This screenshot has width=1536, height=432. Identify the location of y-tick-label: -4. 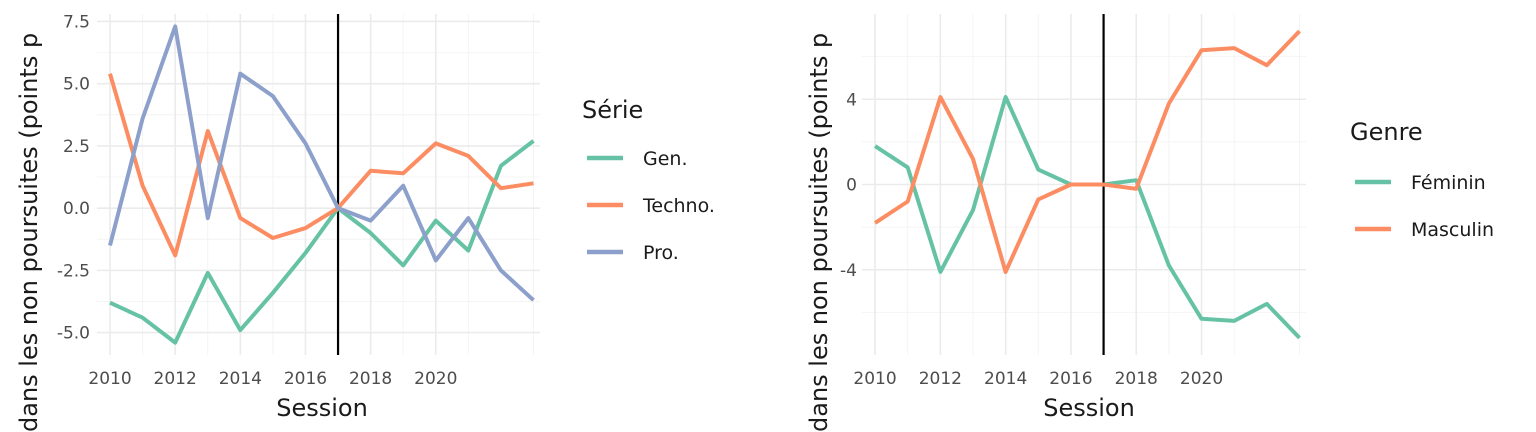
(848, 271).